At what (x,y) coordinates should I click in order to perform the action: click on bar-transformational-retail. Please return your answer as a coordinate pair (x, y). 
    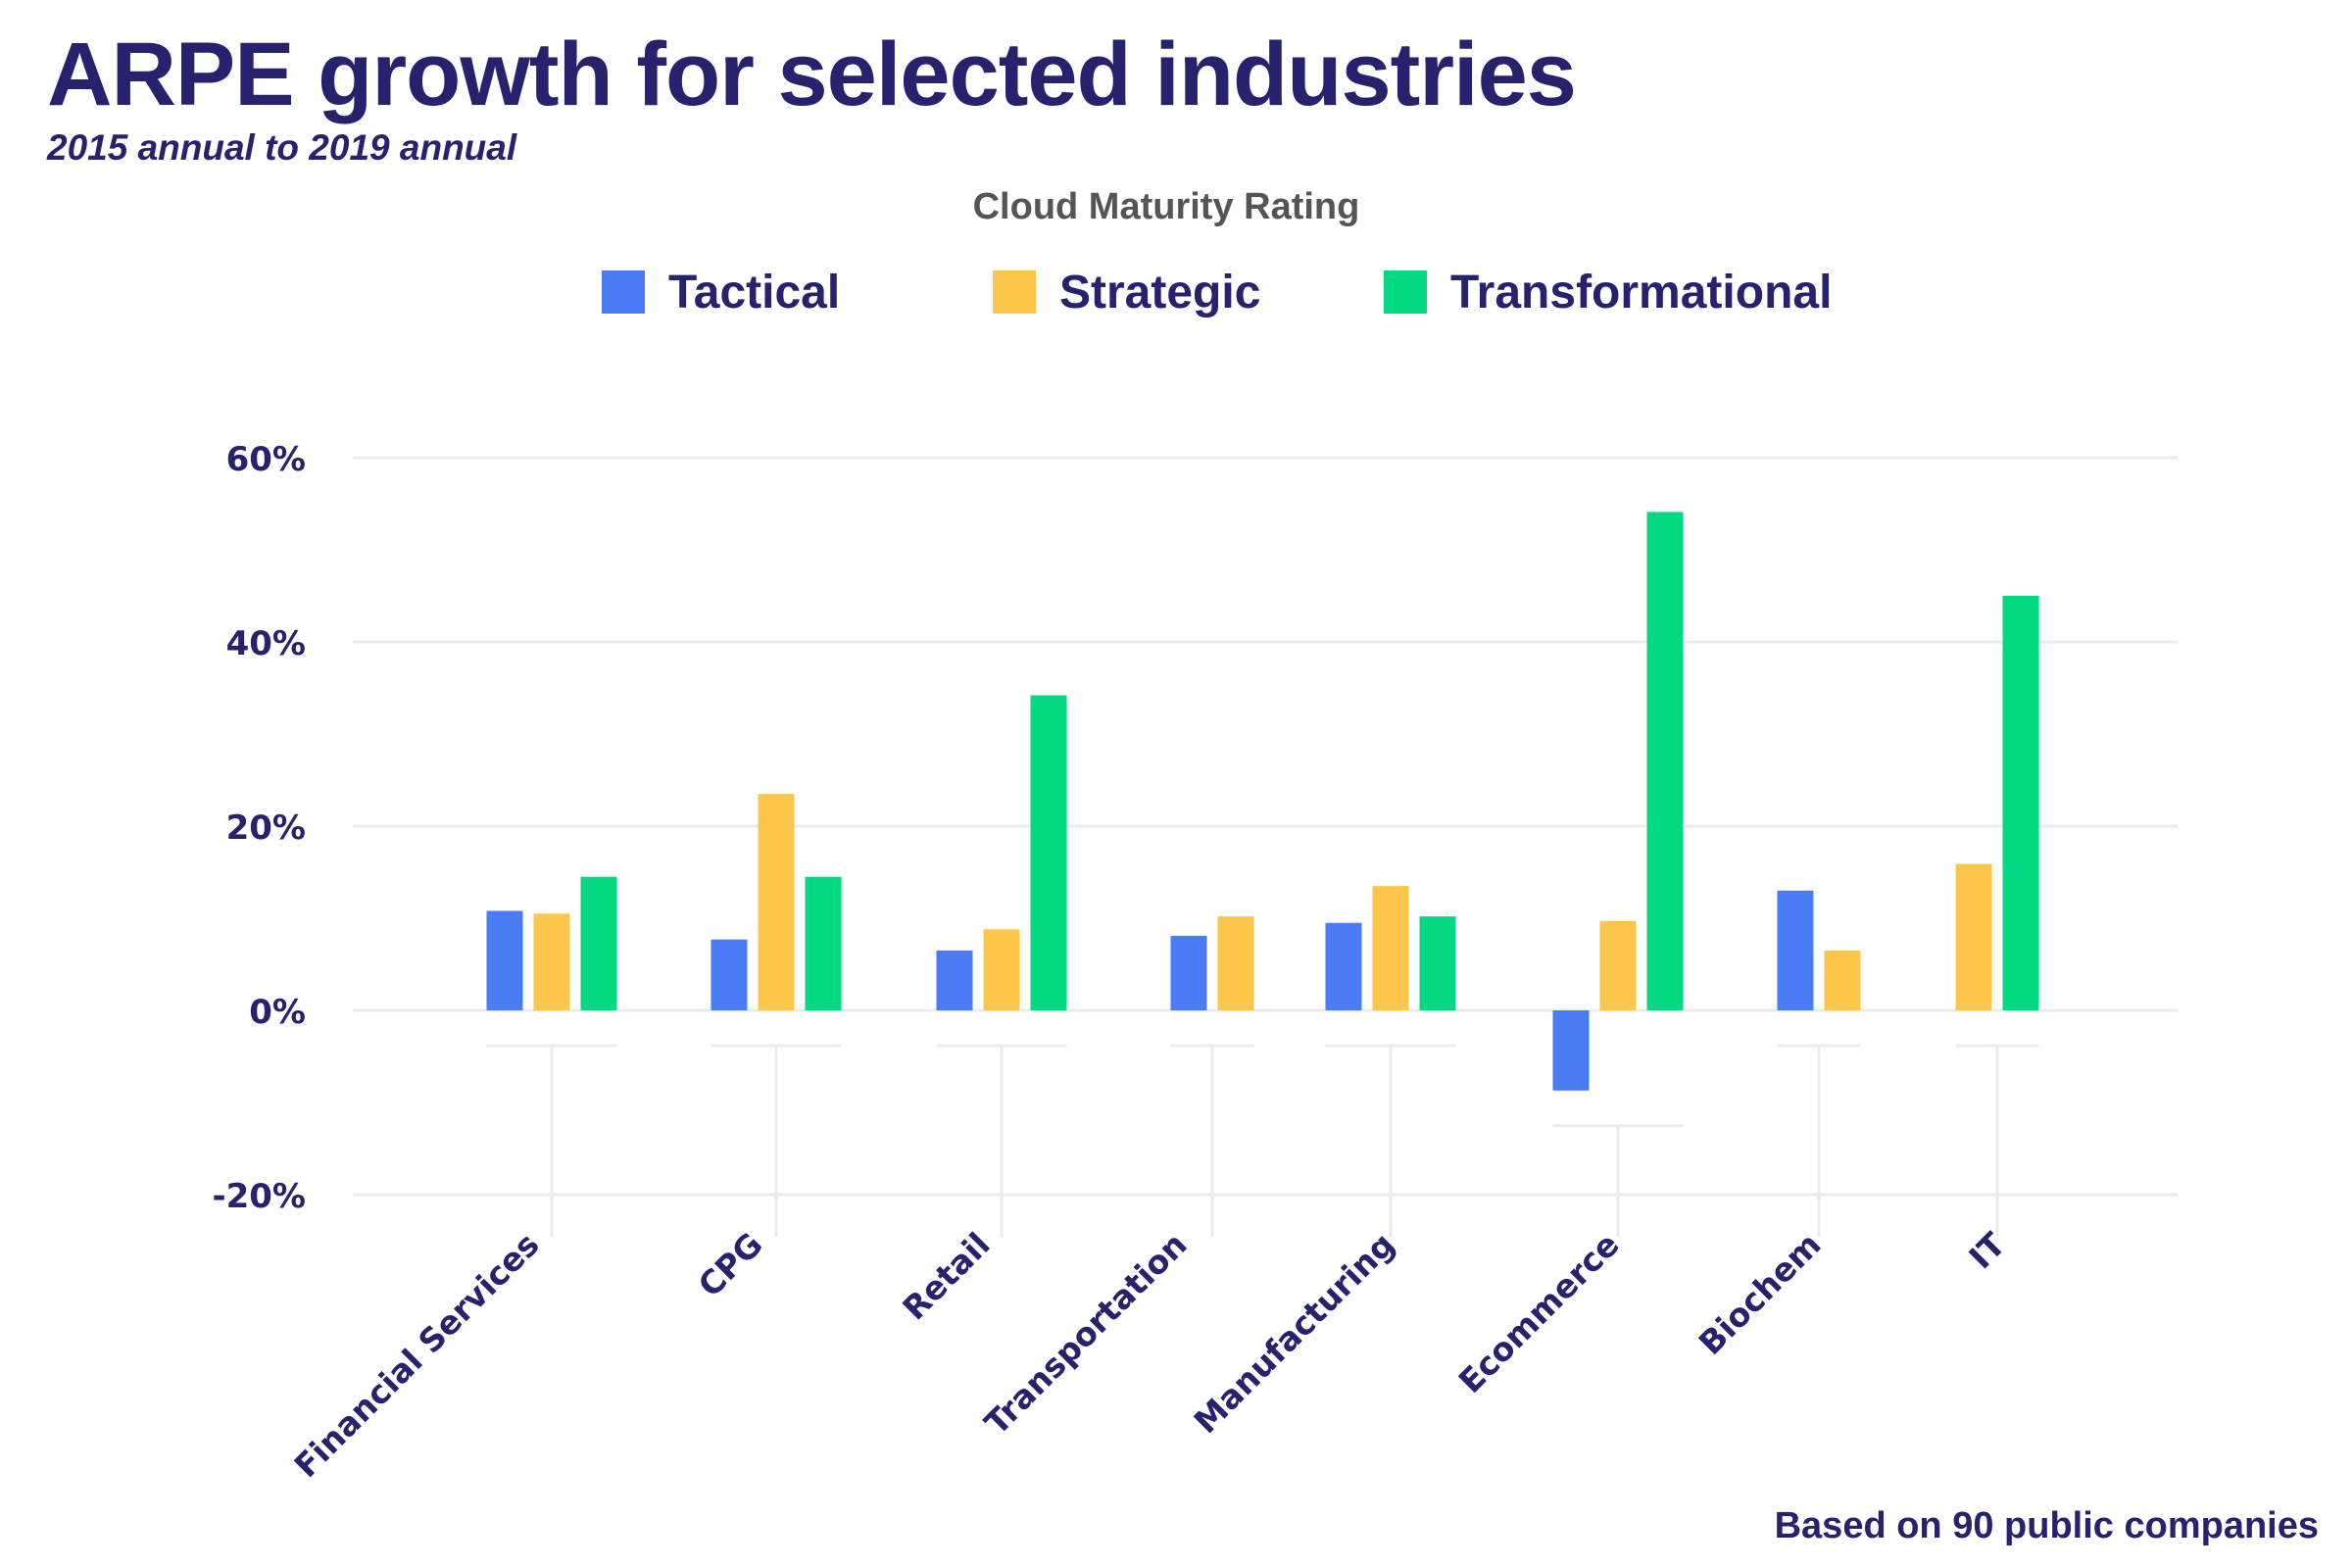
    Looking at the image, I should click on (1048, 852).